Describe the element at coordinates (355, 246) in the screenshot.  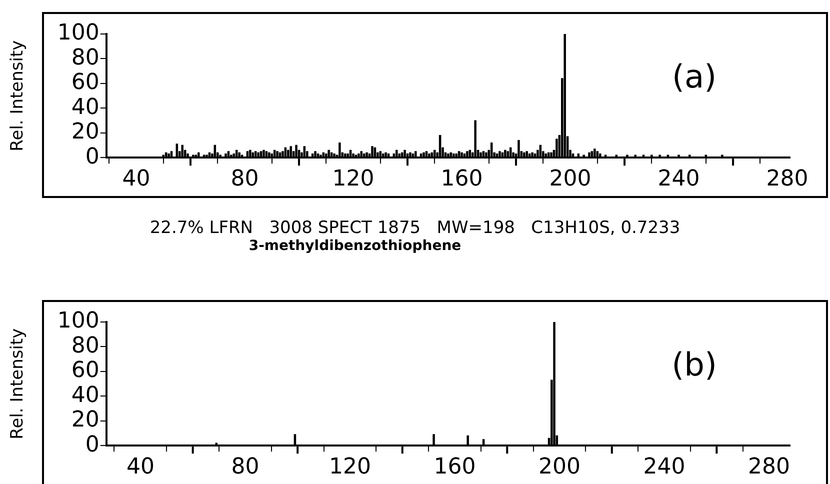
I see `chart-subtitle: 3-methyldibenzothiophene` at that location.